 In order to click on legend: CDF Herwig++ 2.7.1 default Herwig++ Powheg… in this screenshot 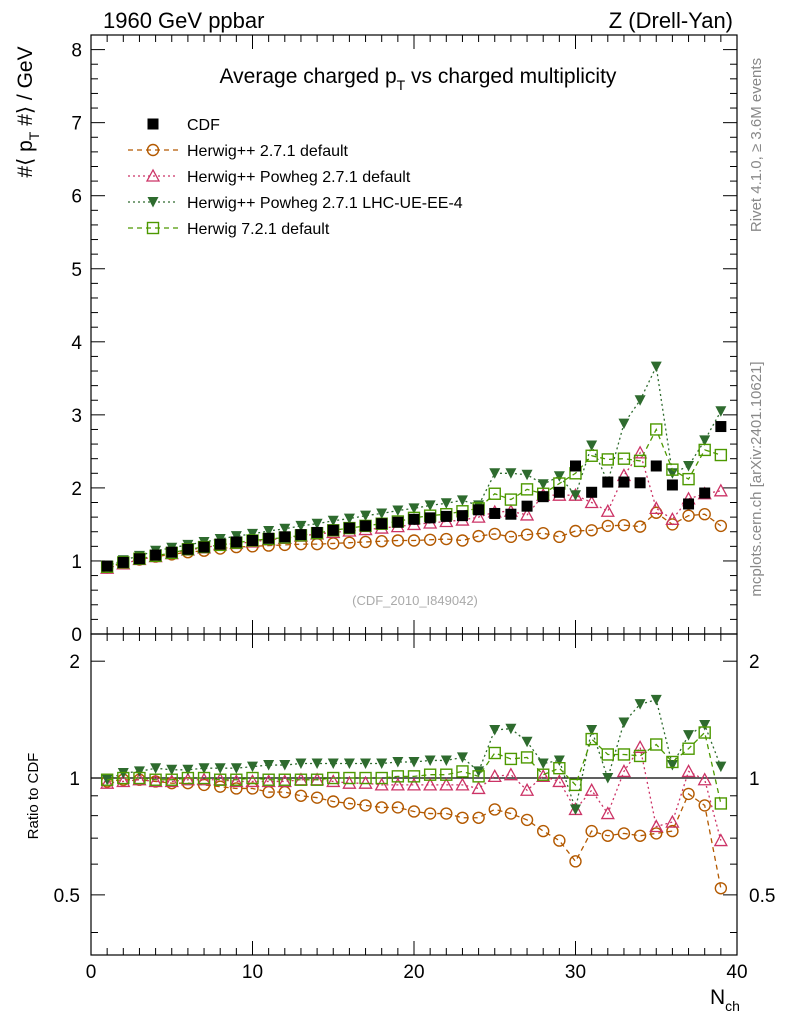, I will do `click(295, 177)`.